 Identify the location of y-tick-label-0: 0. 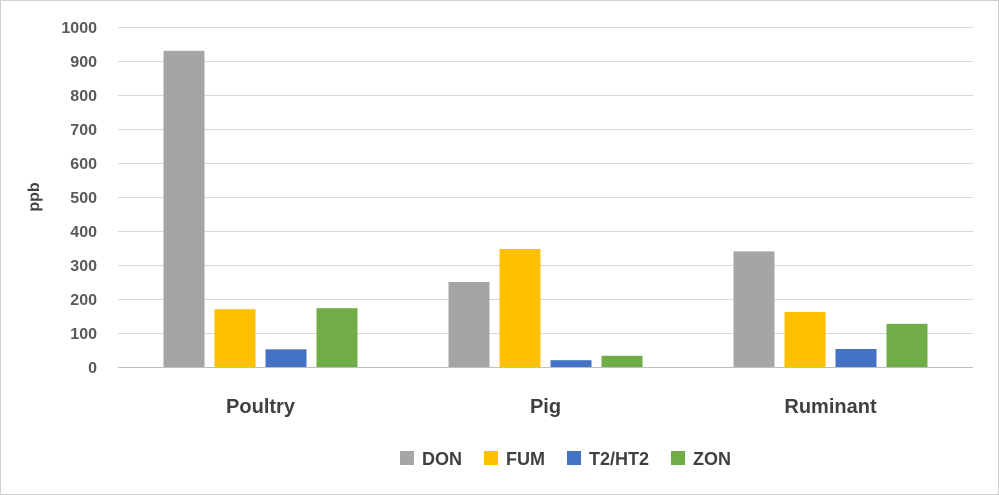
(92, 368).